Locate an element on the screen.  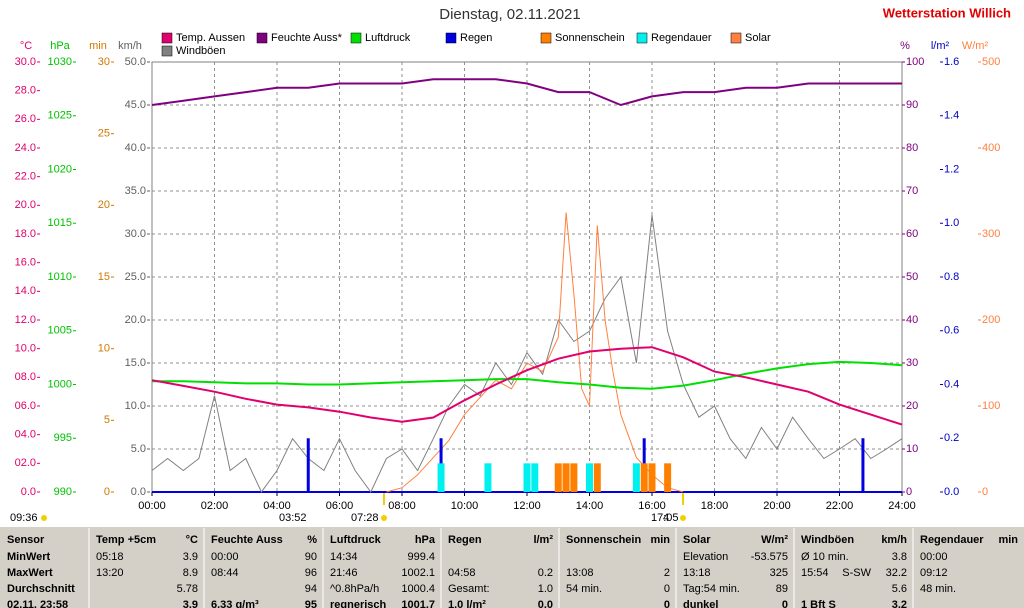
y-tick-label: 15 is located at coordinates (104, 277).